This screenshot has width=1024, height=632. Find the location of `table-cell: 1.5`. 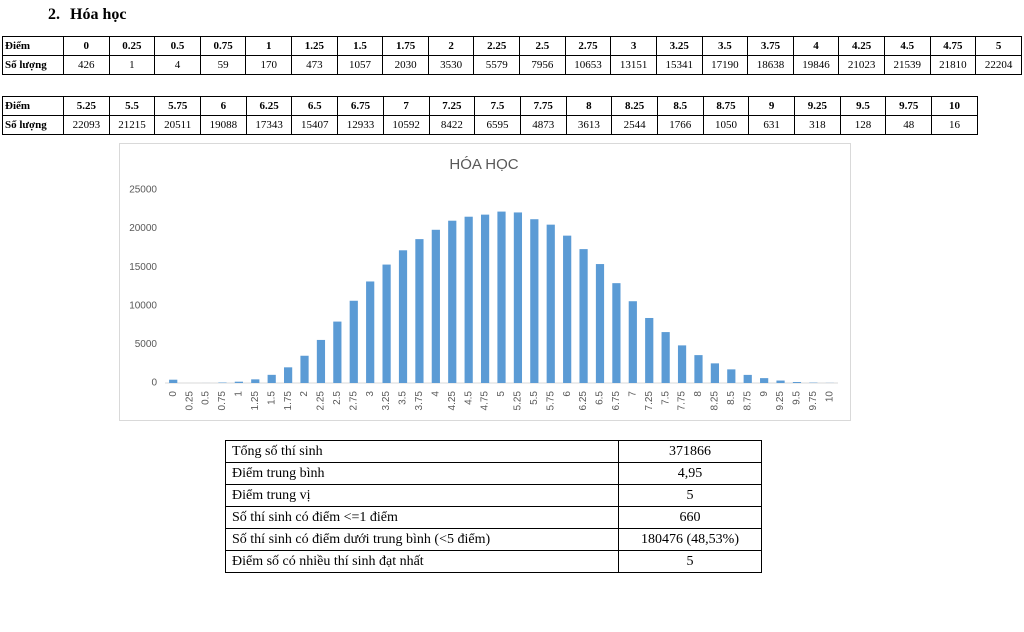

table-cell: 1.5 is located at coordinates (360, 46).